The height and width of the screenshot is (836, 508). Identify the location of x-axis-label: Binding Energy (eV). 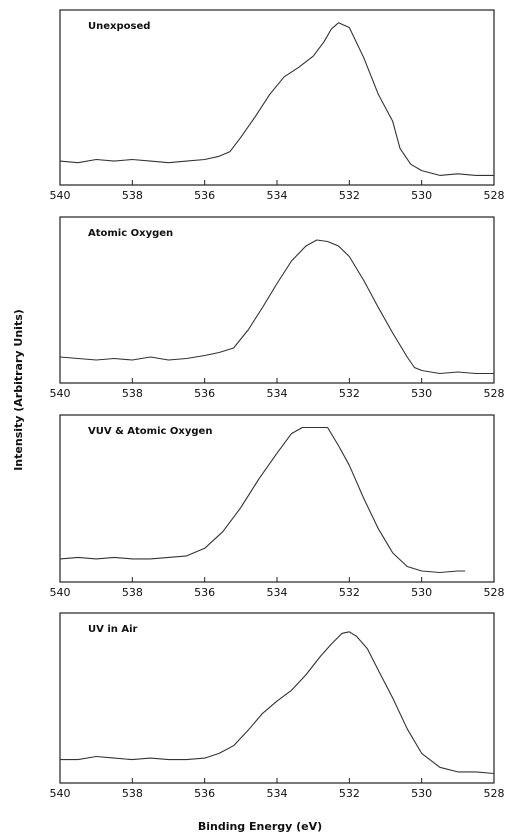
(260, 826).